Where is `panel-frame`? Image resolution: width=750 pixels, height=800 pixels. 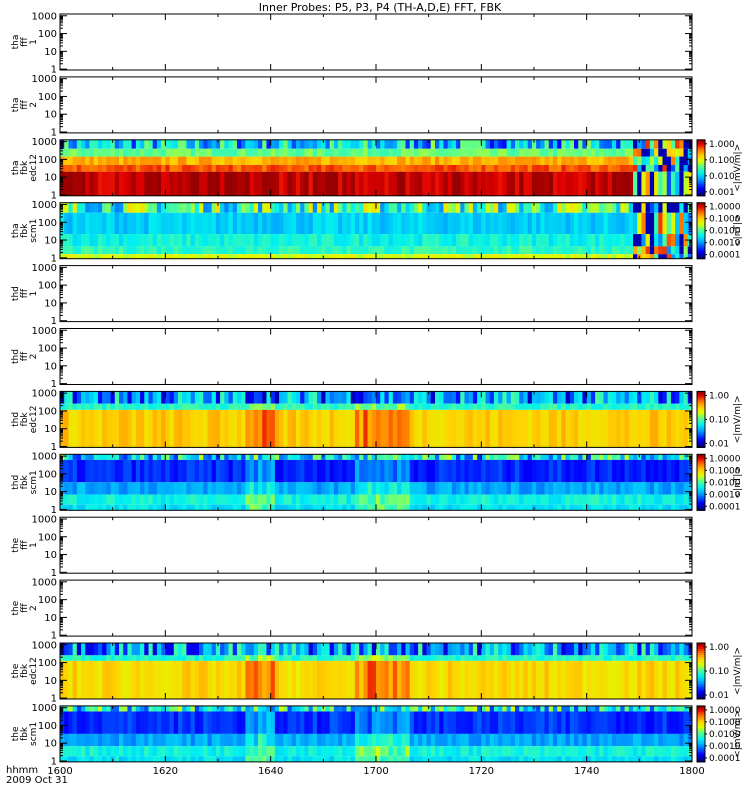 panel-frame is located at coordinates (376, 105).